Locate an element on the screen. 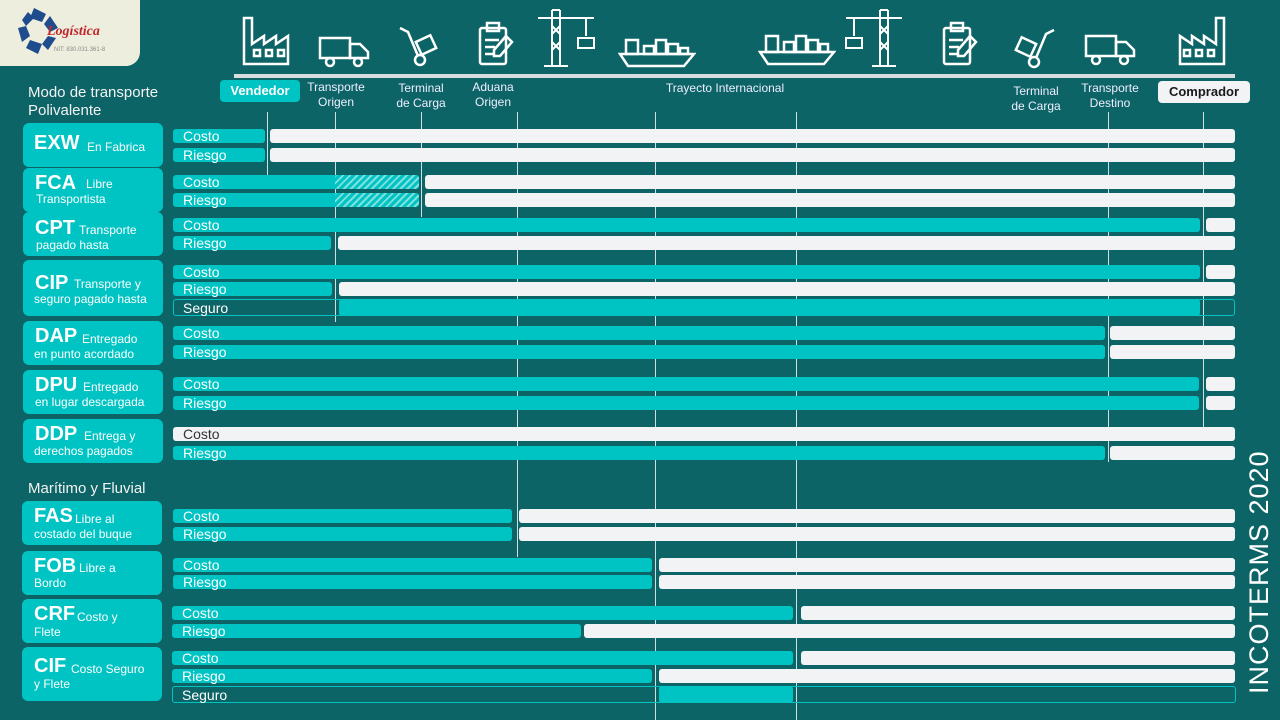 The height and width of the screenshot is (720, 1280). term-code: CRF is located at coordinates (55, 614).